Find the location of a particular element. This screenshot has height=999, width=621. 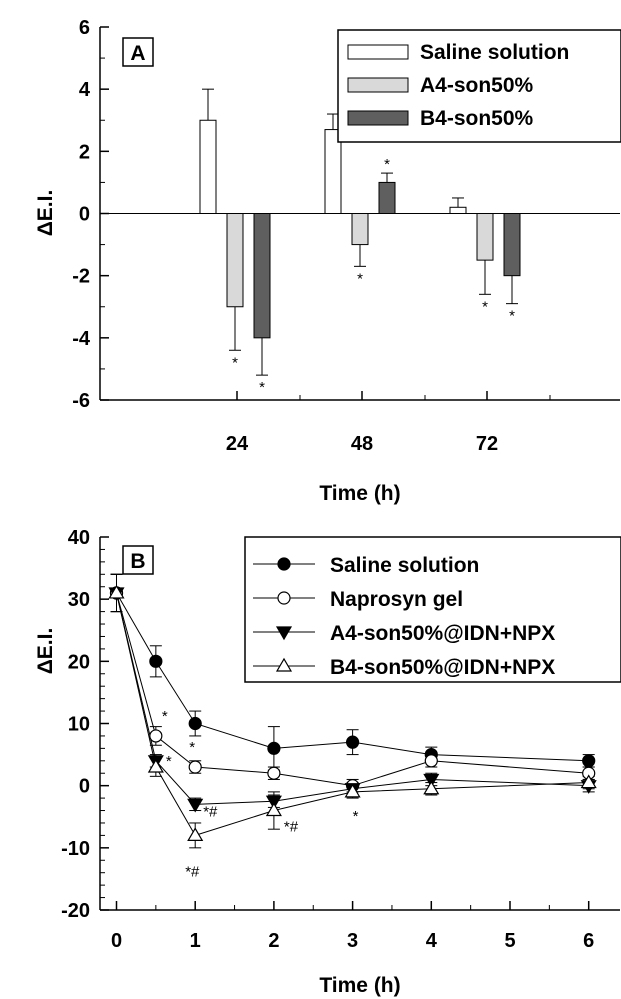

panel-b-x-tick-label: 2 is located at coordinates (273, 941).